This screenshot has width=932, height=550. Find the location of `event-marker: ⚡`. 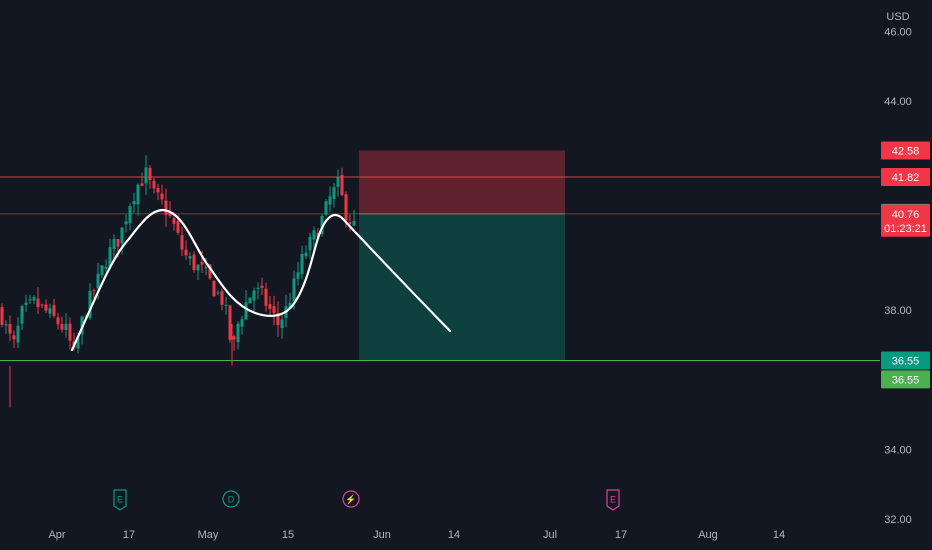

event-marker: ⚡ is located at coordinates (351, 499).